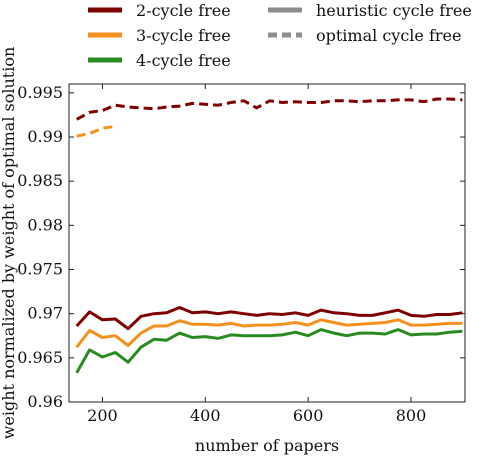 The image size is (481, 459). Describe the element at coordinates (411, 415) in the screenshot. I see `x-tick-label: 800` at that location.